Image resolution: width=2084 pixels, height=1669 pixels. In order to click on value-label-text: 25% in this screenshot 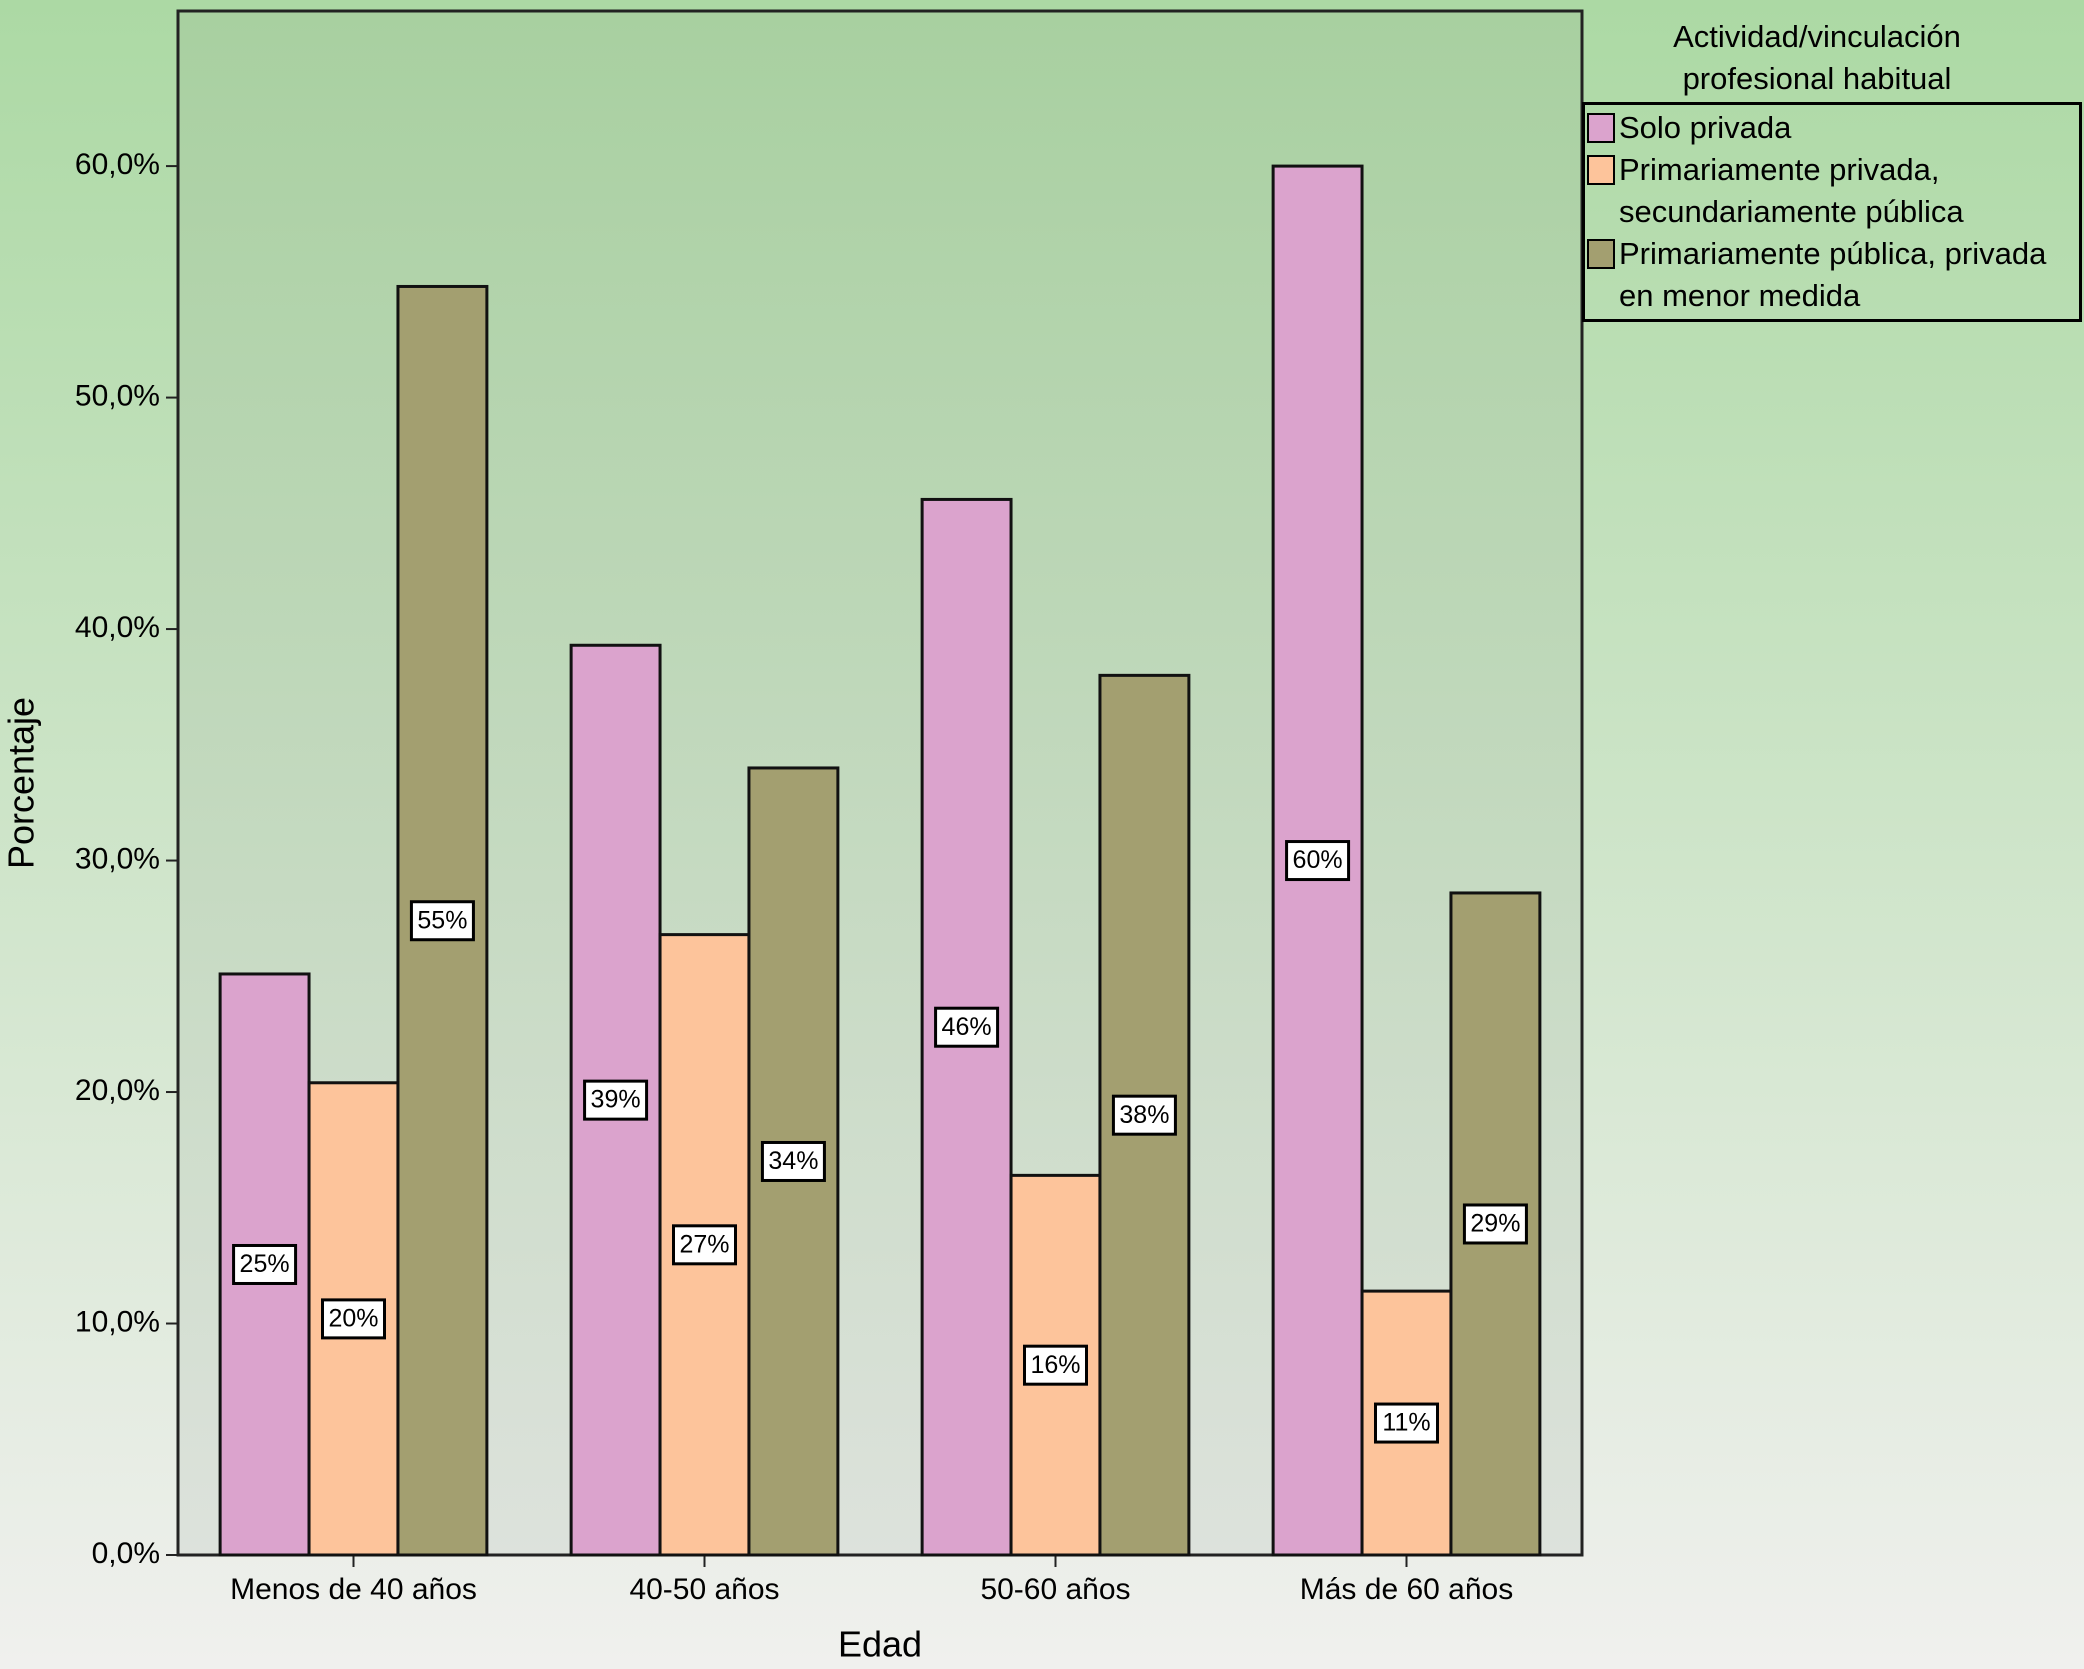, I will do `click(265, 1264)`.